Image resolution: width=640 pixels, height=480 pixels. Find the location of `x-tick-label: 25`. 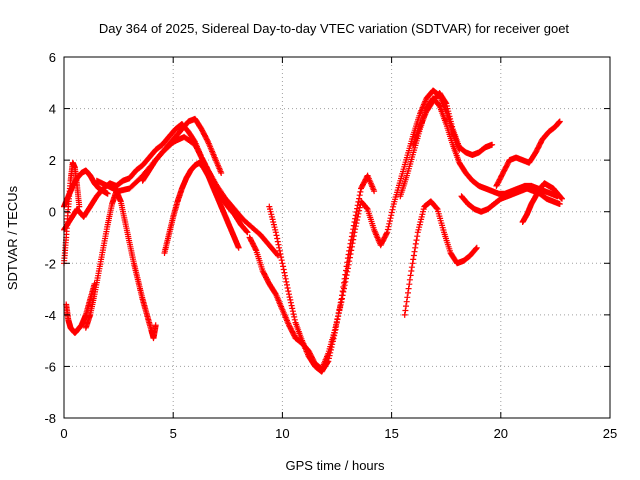

x-tick-label: 25 is located at coordinates (610, 433).